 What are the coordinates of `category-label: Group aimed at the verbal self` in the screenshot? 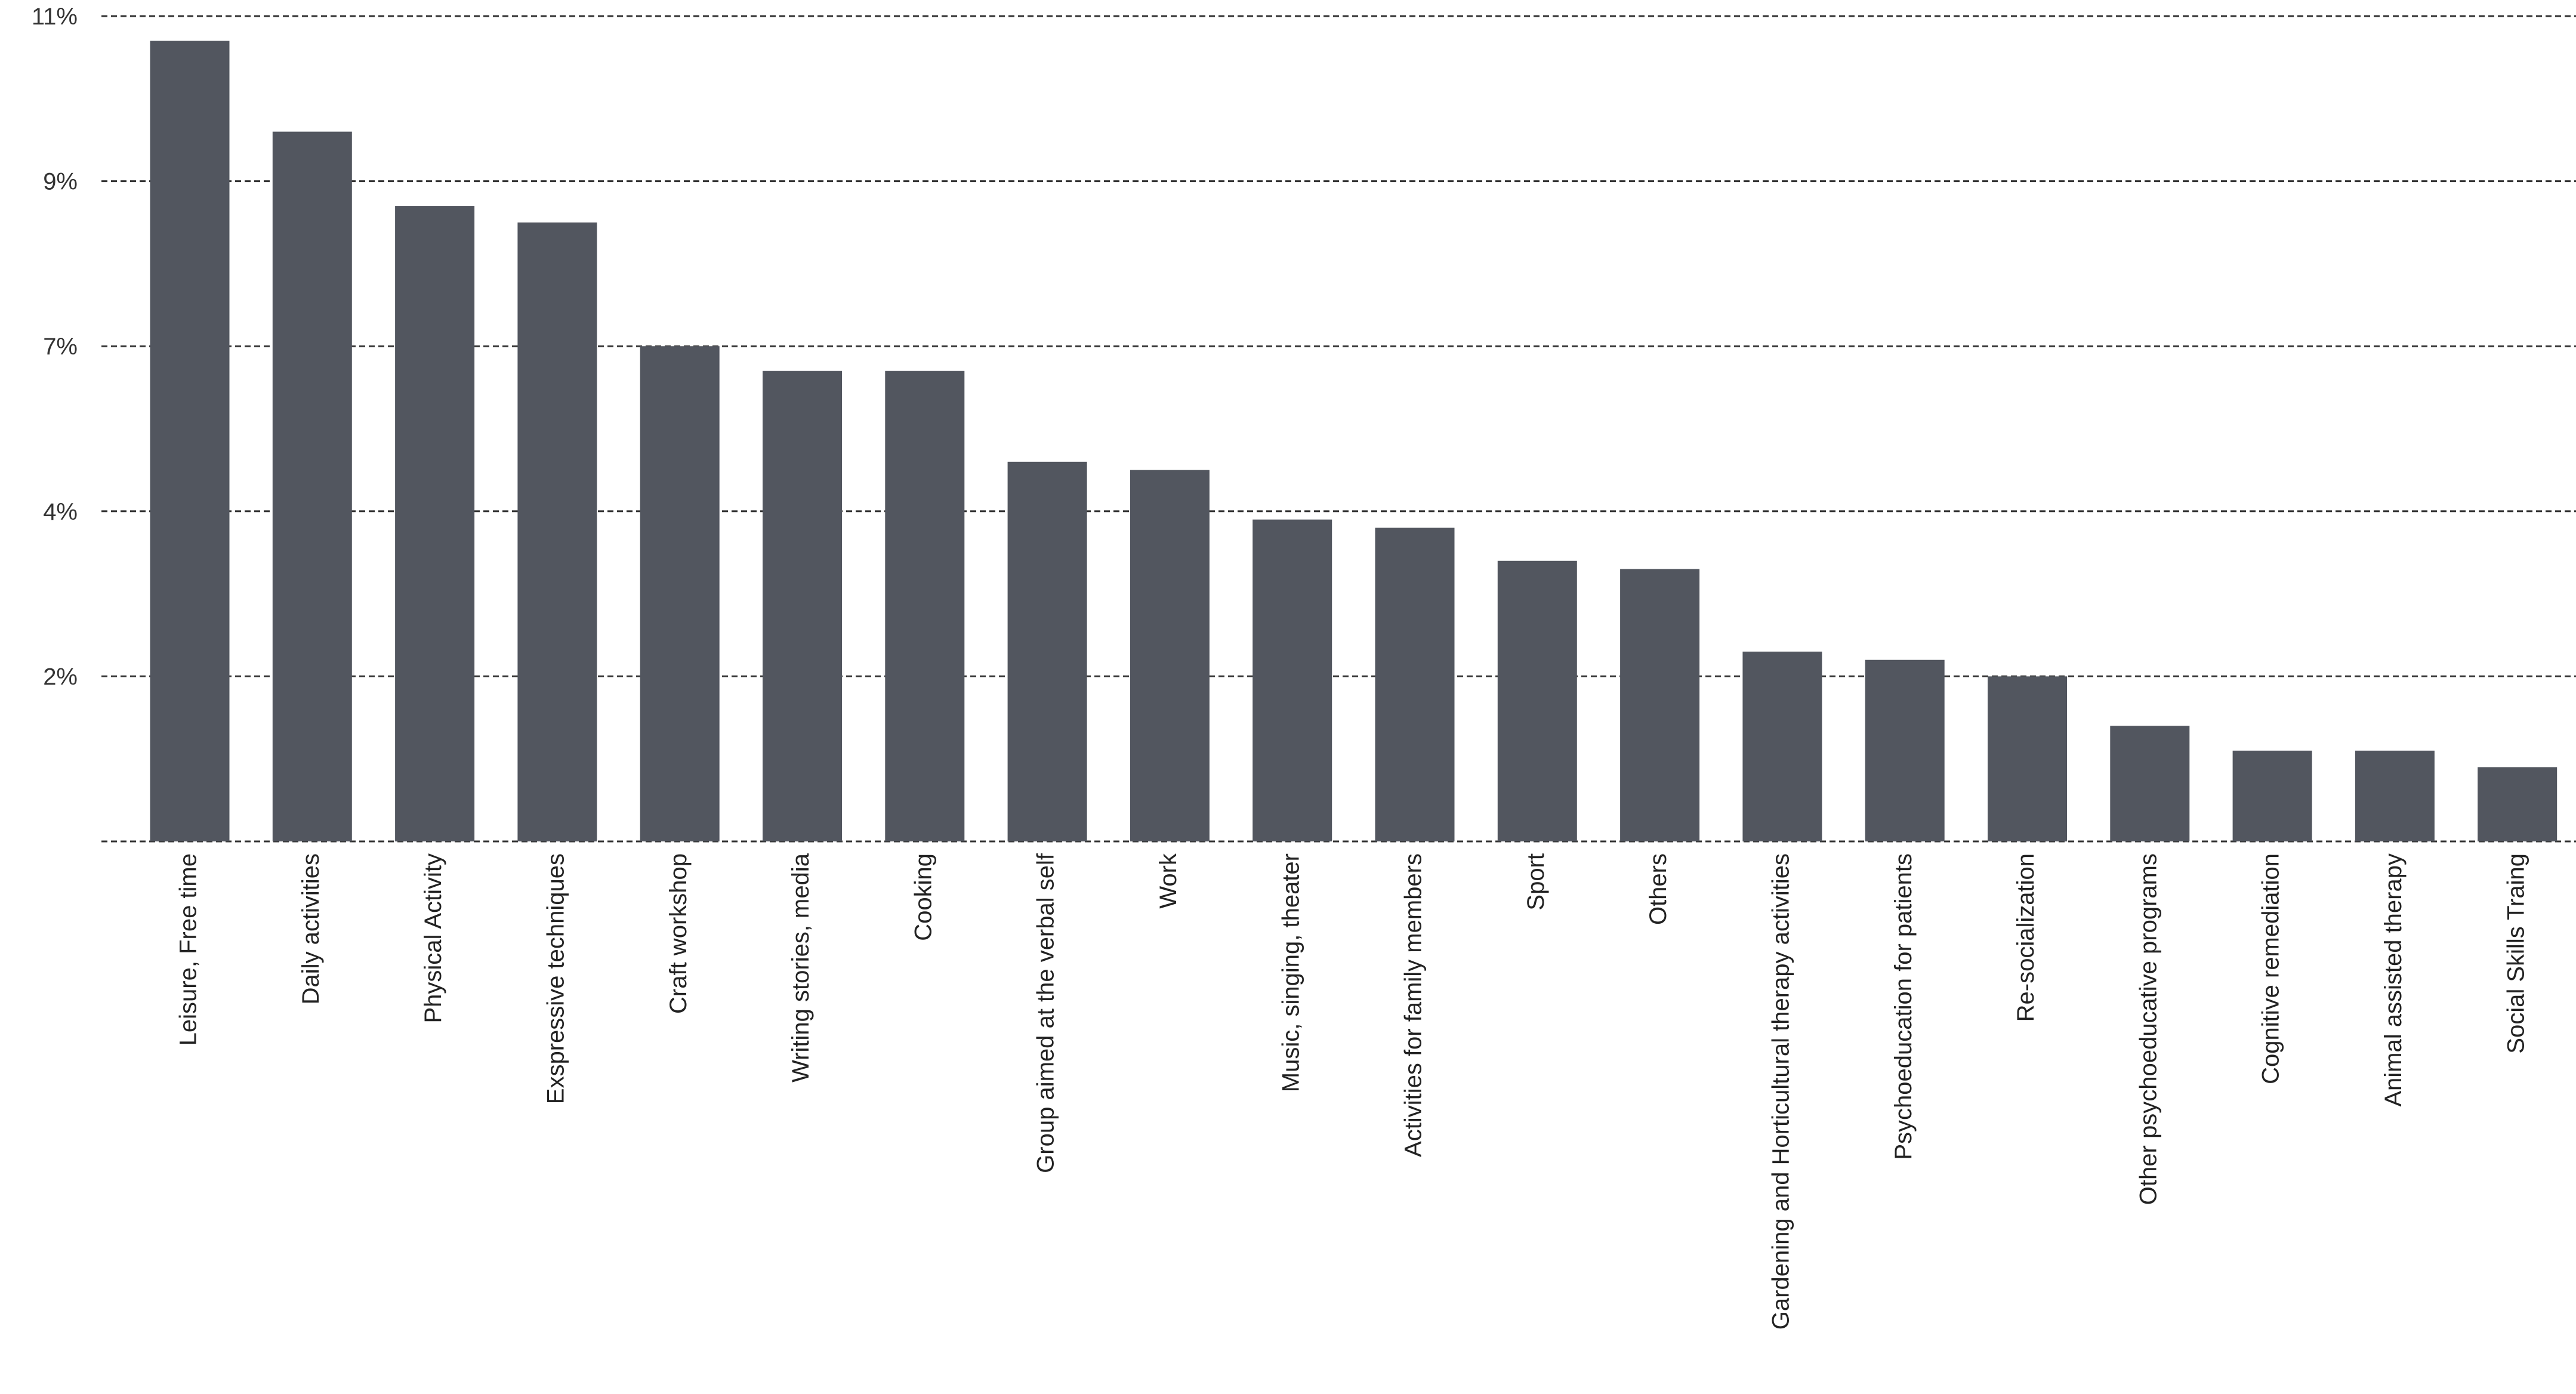 It's located at (1046, 1013).